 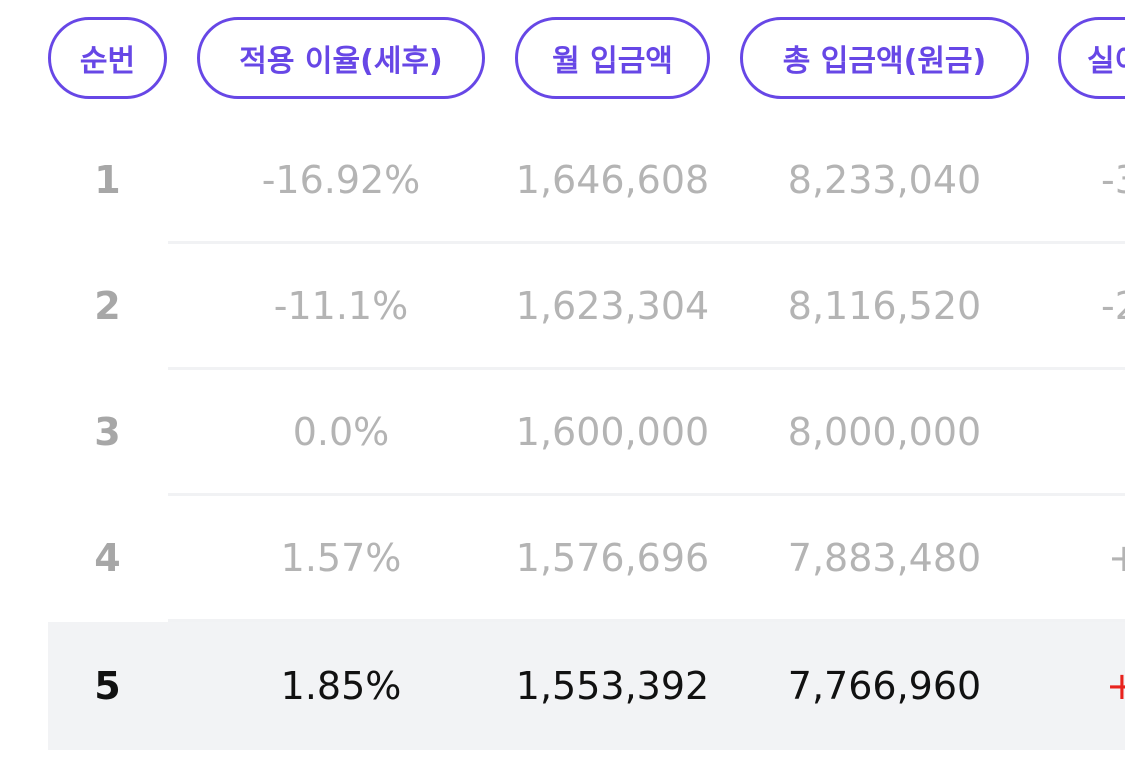 I want to click on header-actual-interest-button: 실이, so click(x=1091, y=58).